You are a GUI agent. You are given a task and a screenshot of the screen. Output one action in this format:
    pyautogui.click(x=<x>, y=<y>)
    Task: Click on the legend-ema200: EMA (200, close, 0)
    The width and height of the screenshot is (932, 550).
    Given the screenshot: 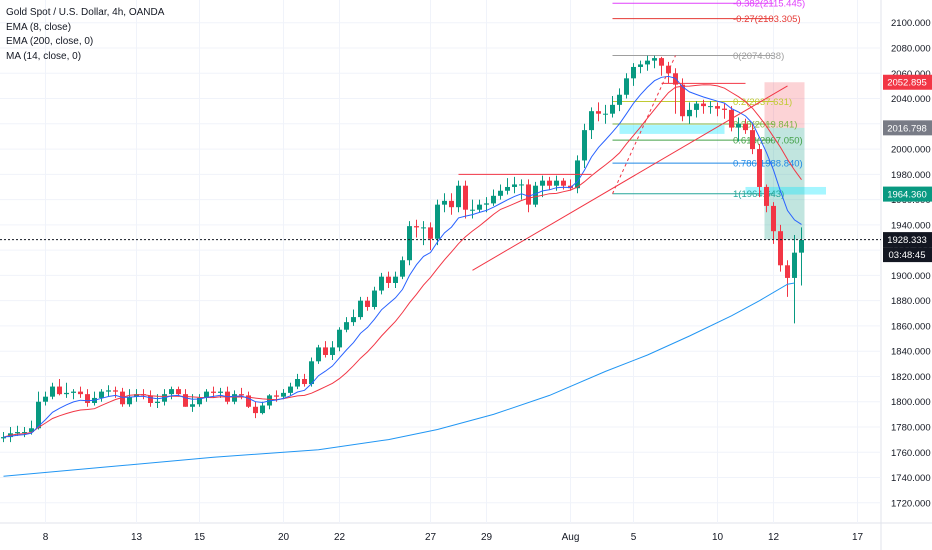 What is the action you would take?
    pyautogui.click(x=50, y=41)
    